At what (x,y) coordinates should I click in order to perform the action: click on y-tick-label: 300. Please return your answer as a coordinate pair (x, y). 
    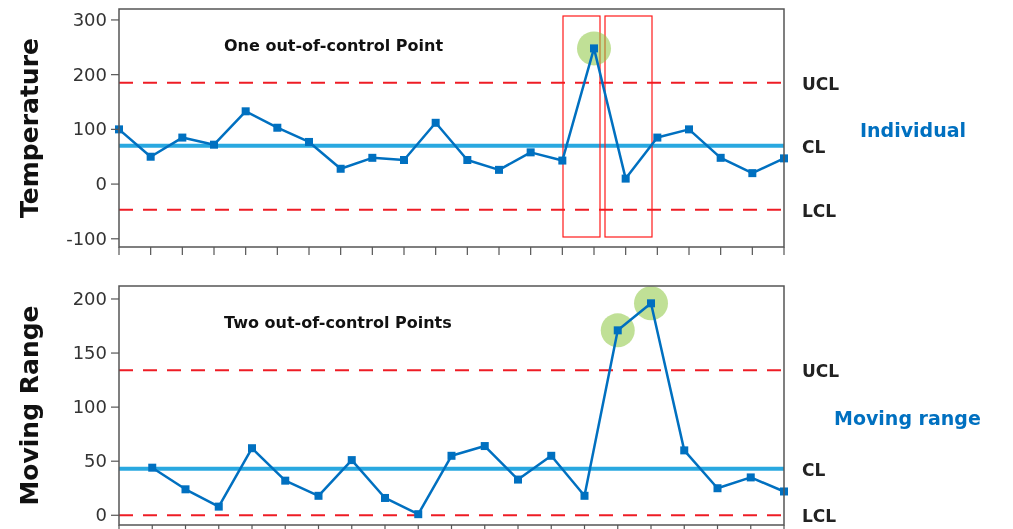
    Looking at the image, I should click on (89, 19).